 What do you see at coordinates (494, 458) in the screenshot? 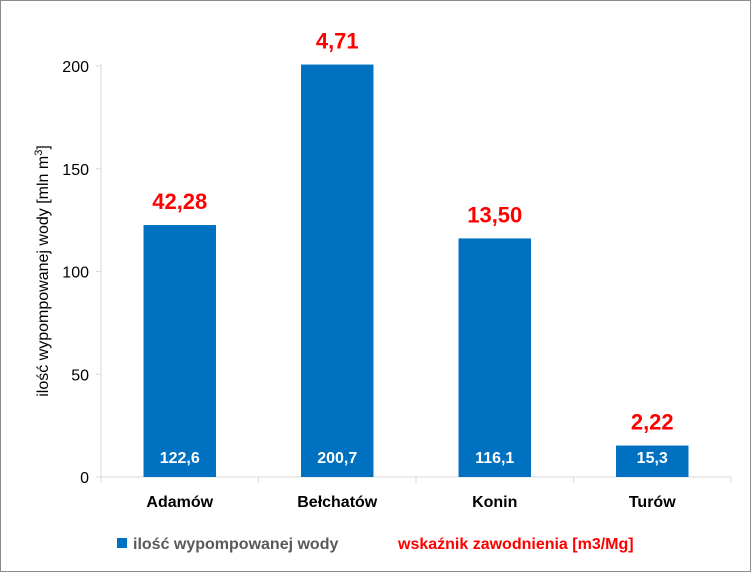
I see `bar-value-label: 116,1` at bounding box center [494, 458].